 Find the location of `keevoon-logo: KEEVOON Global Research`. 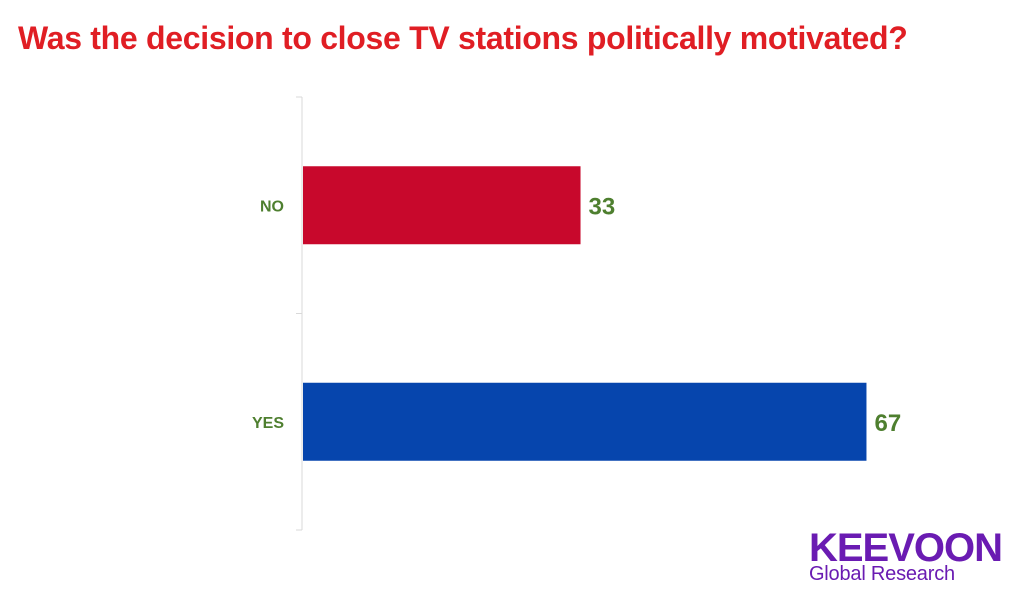

keevoon-logo: KEEVOON Global Research is located at coordinates (905, 555).